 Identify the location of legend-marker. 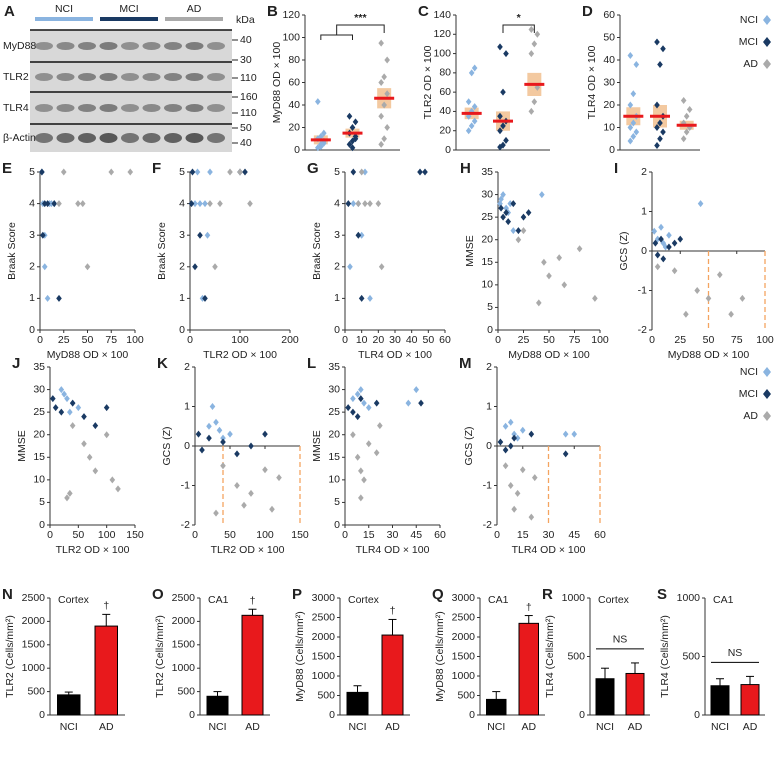
(767, 394).